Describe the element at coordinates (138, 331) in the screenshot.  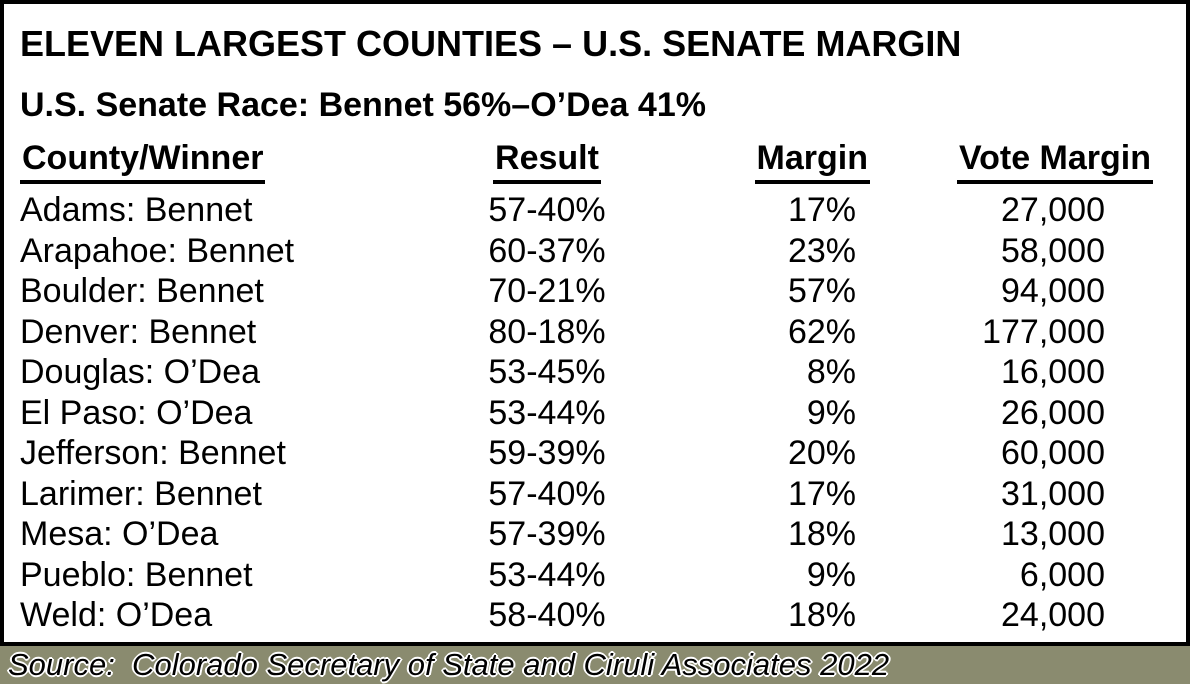
I see `cell-county-winner: Denver: Bennet` at that location.